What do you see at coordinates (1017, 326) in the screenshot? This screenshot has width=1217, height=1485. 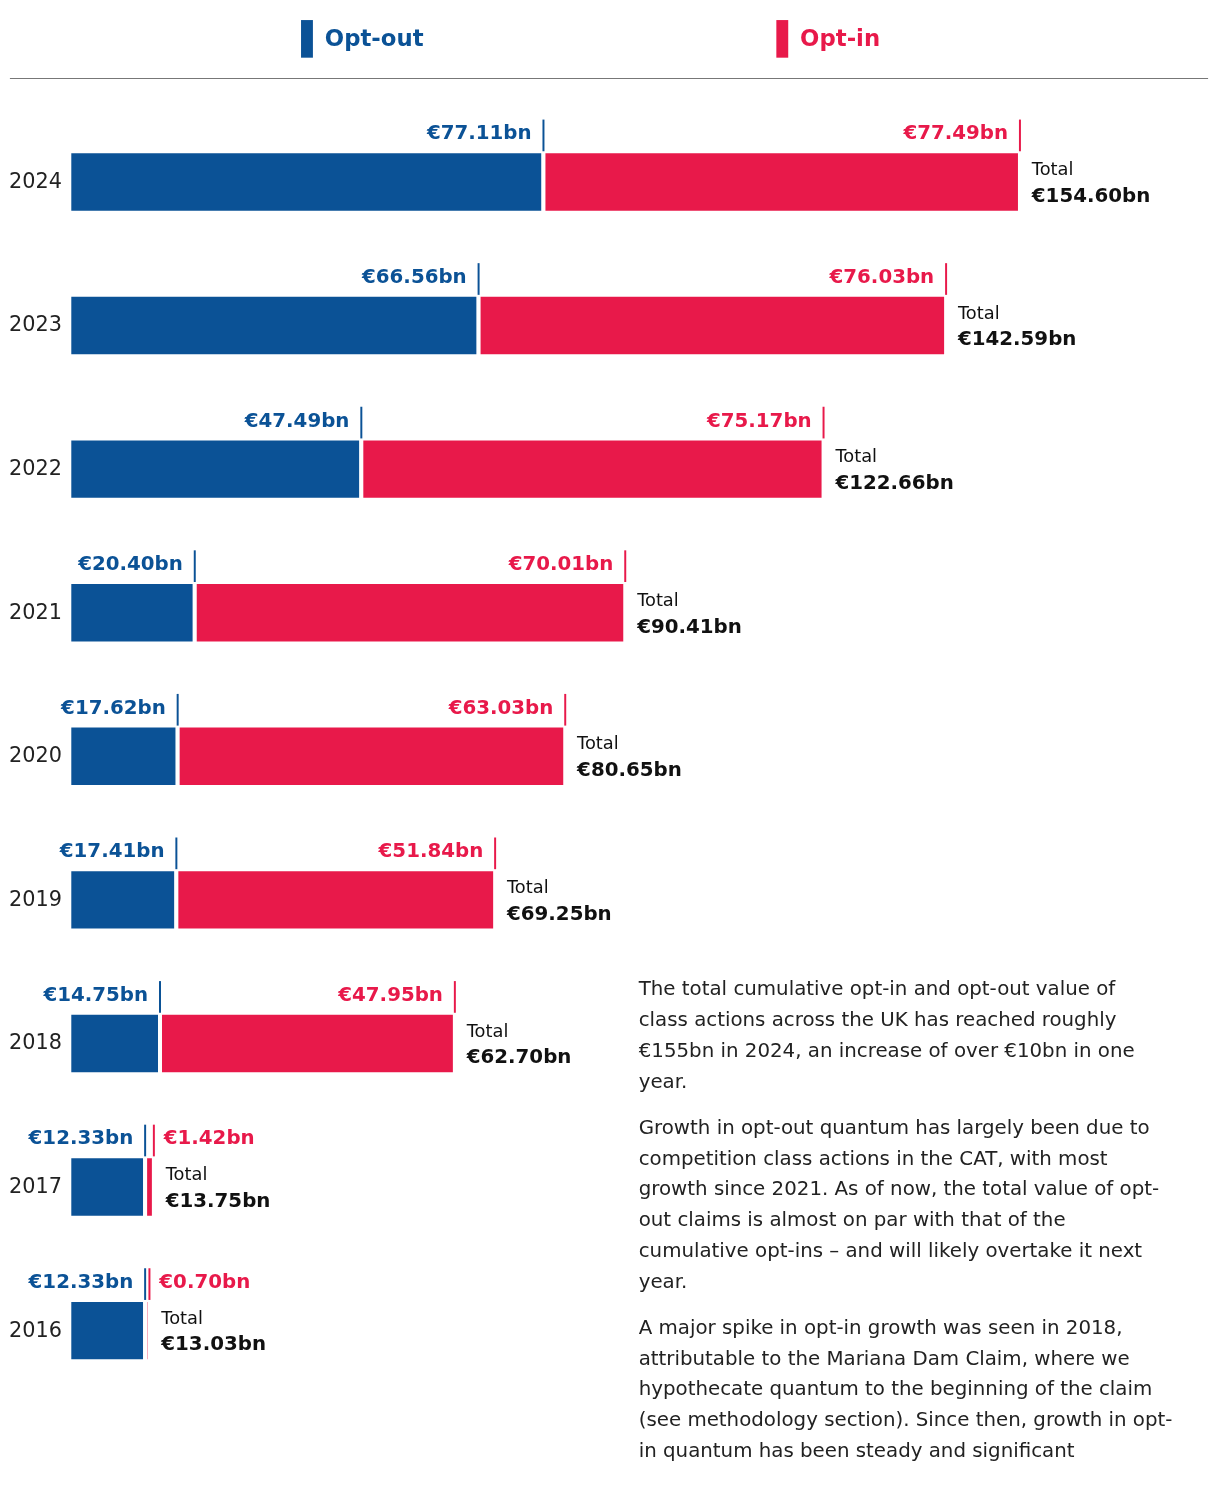 I see `text: Total €142.59bn` at bounding box center [1017, 326].